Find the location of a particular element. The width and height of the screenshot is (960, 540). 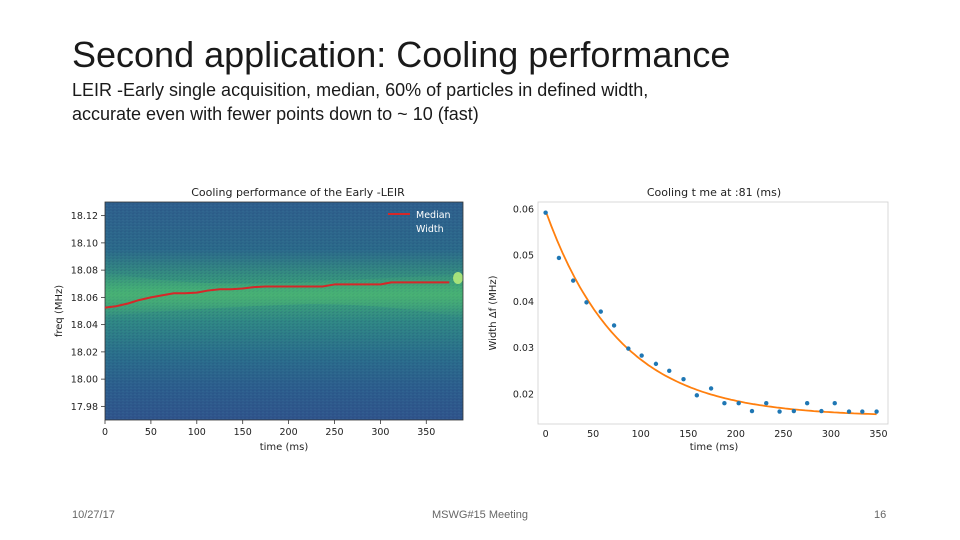

right-y-tick-label: 0.05 is located at coordinates (523, 256).